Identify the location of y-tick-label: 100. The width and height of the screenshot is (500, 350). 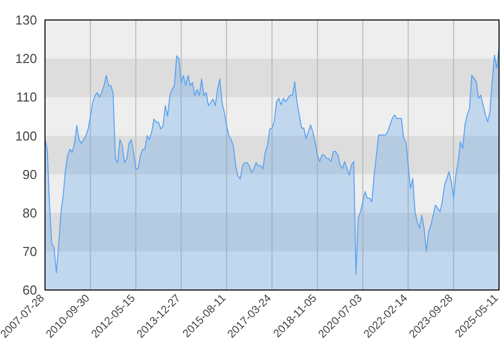
(26, 136).